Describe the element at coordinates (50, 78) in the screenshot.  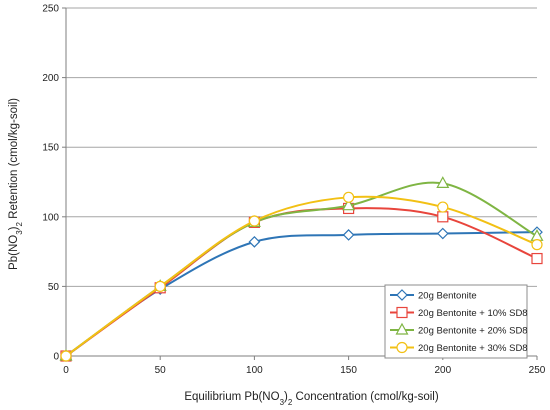
I see `y-tick-label-200: 200` at that location.